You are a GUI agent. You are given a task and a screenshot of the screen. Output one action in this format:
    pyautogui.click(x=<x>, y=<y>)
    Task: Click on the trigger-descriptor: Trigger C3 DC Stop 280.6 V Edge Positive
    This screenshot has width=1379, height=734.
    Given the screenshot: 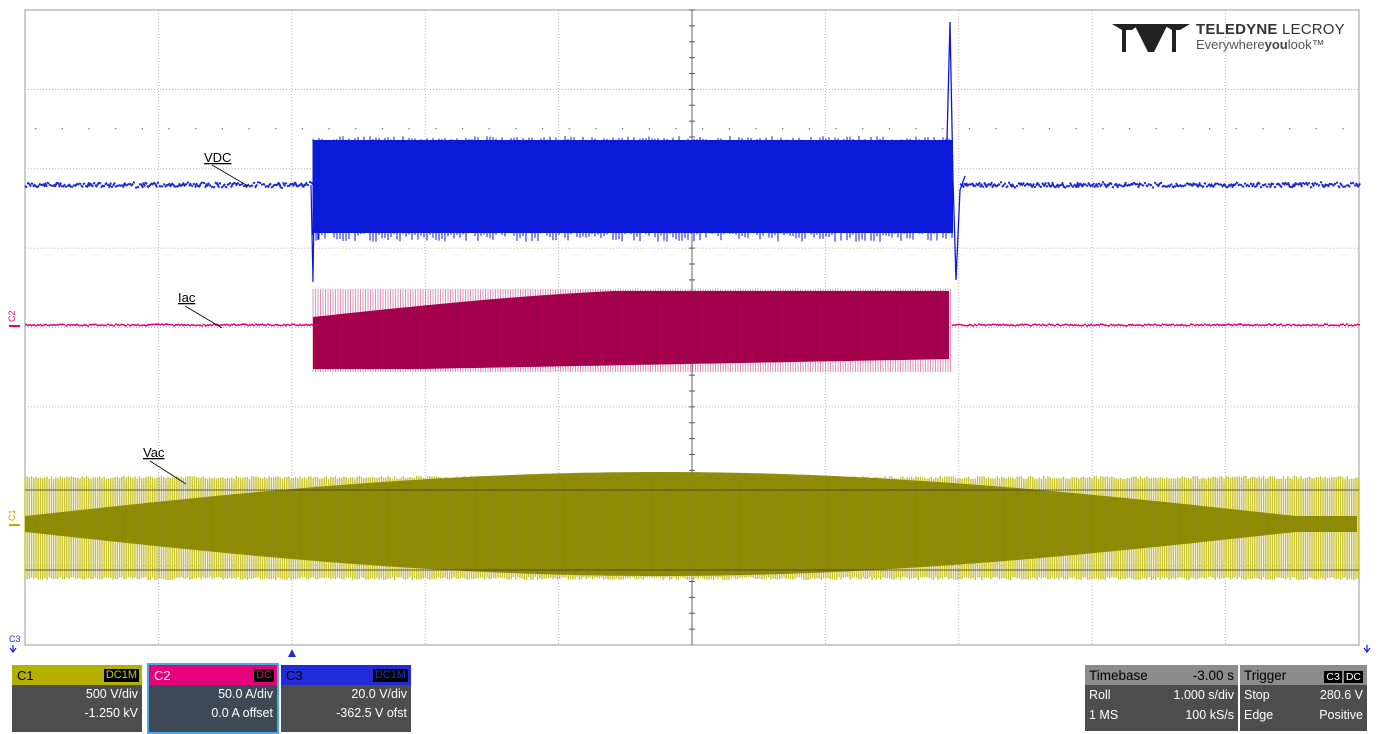 What is the action you would take?
    pyautogui.click(x=1303, y=698)
    